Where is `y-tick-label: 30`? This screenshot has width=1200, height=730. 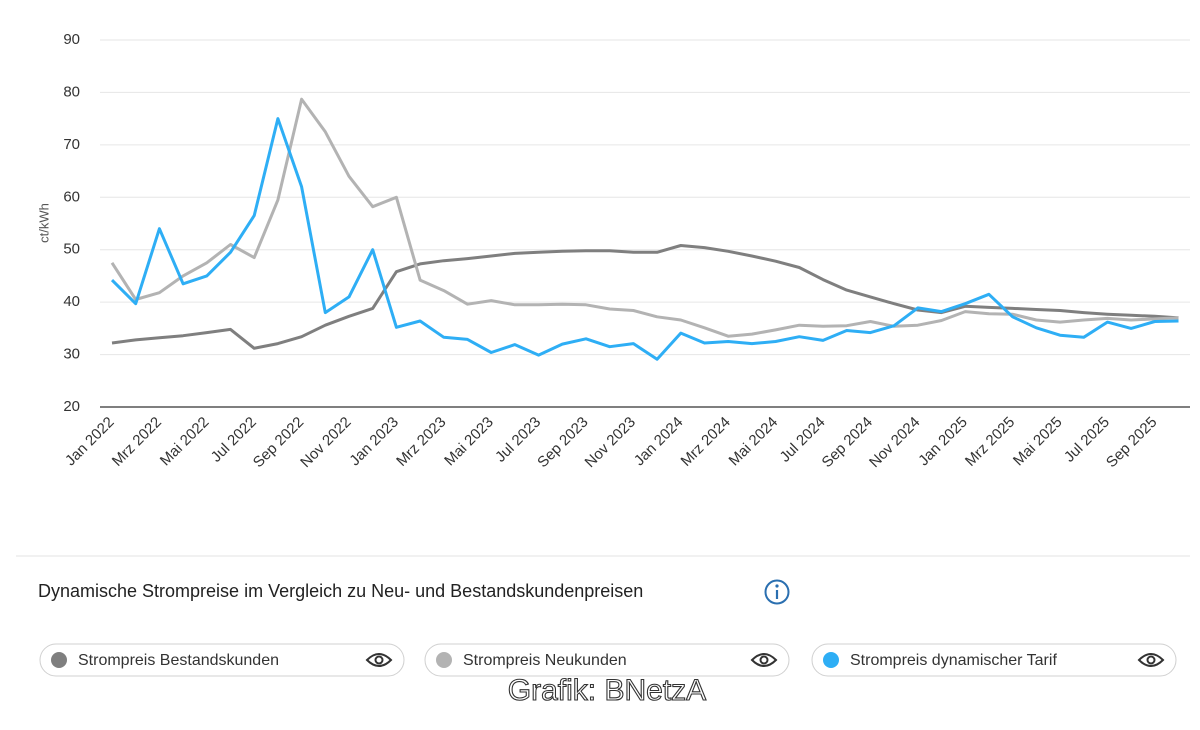
y-tick-label: 30 is located at coordinates (71, 354).